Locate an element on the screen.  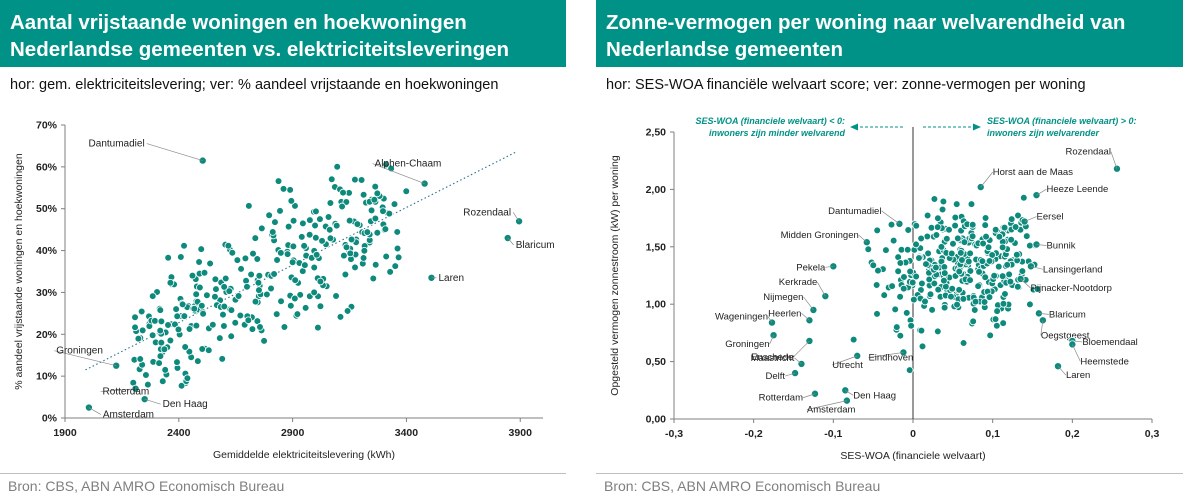
right-x-tick-label: 0,1 is located at coordinates (992, 434).